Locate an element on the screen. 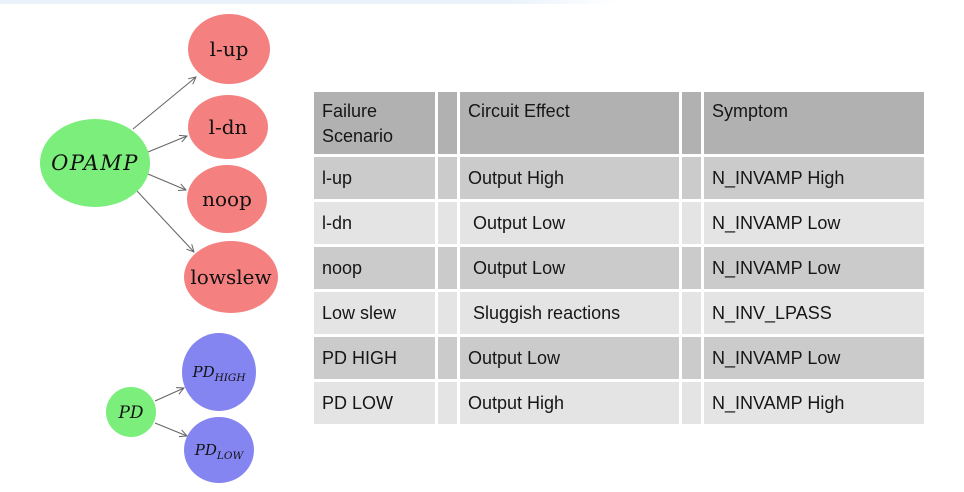 The image size is (964, 492). node-lowslew-shape is located at coordinates (231, 277).